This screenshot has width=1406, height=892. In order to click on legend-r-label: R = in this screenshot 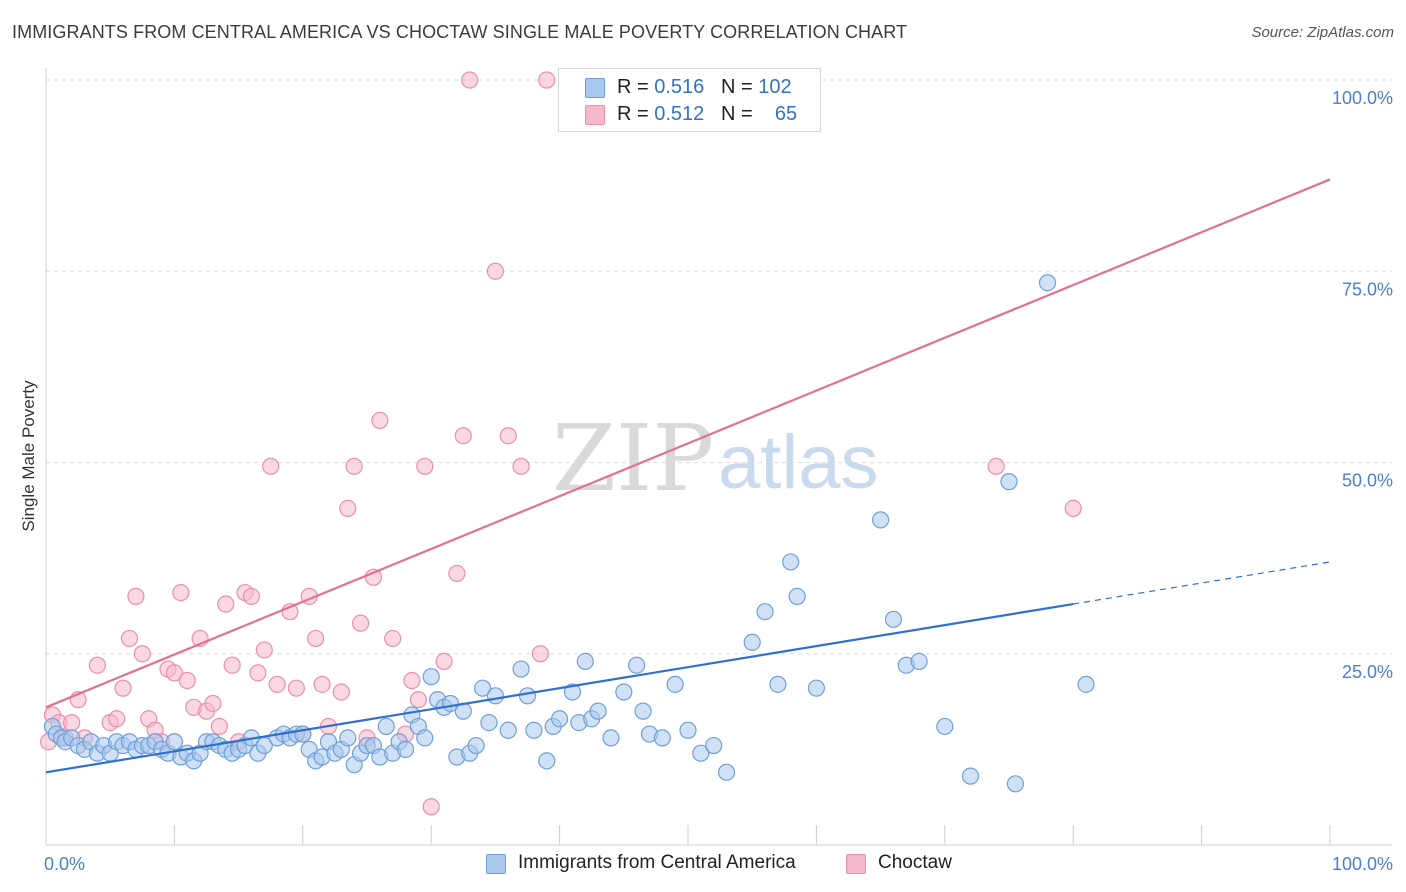, I will do `click(636, 87)`.